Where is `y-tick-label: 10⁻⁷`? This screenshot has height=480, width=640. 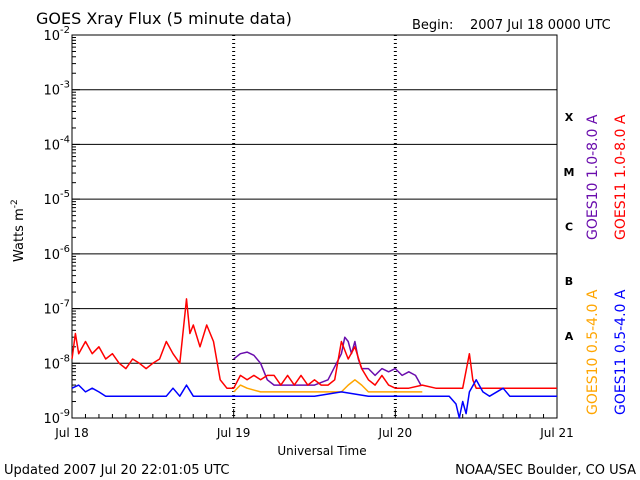
y-tick-label: 10⁻⁷ is located at coordinates (56, 308).